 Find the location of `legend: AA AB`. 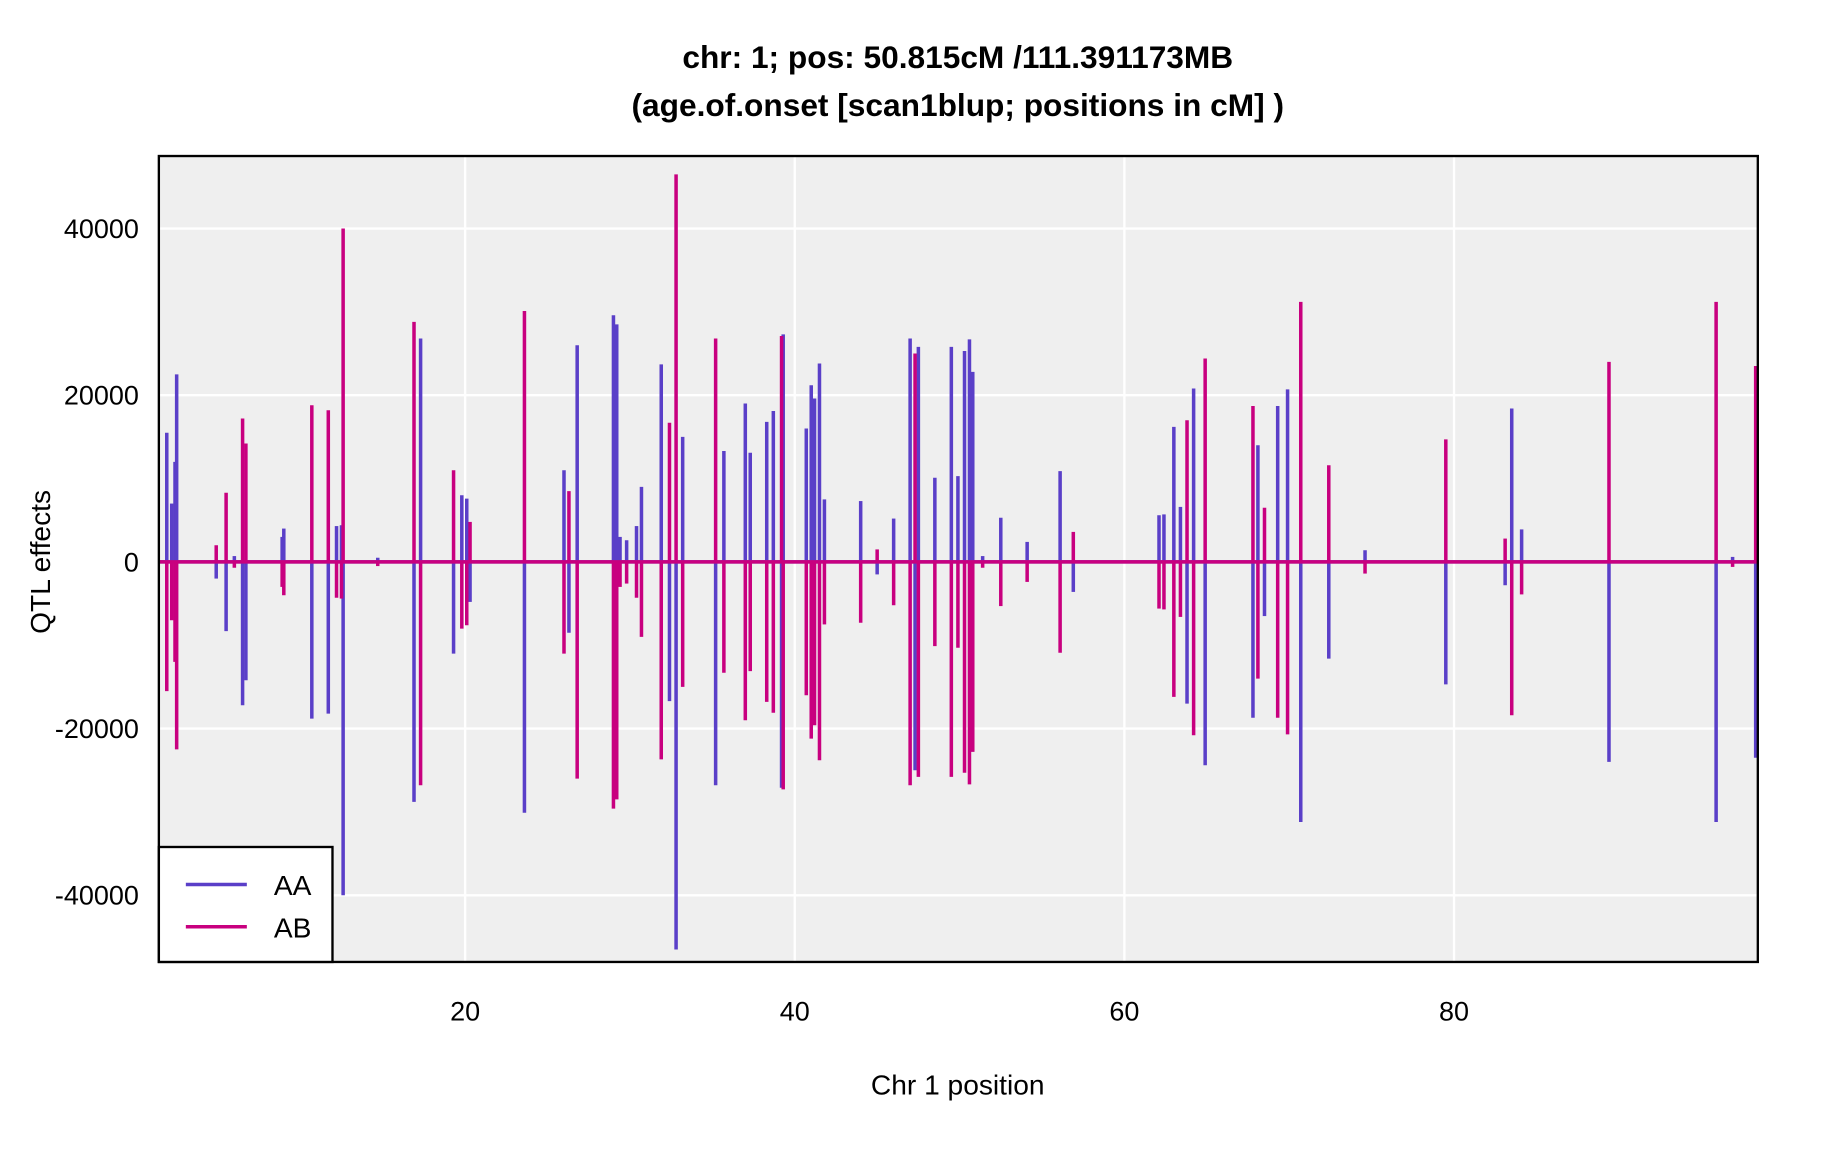

legend: AA AB is located at coordinates (245, 904).